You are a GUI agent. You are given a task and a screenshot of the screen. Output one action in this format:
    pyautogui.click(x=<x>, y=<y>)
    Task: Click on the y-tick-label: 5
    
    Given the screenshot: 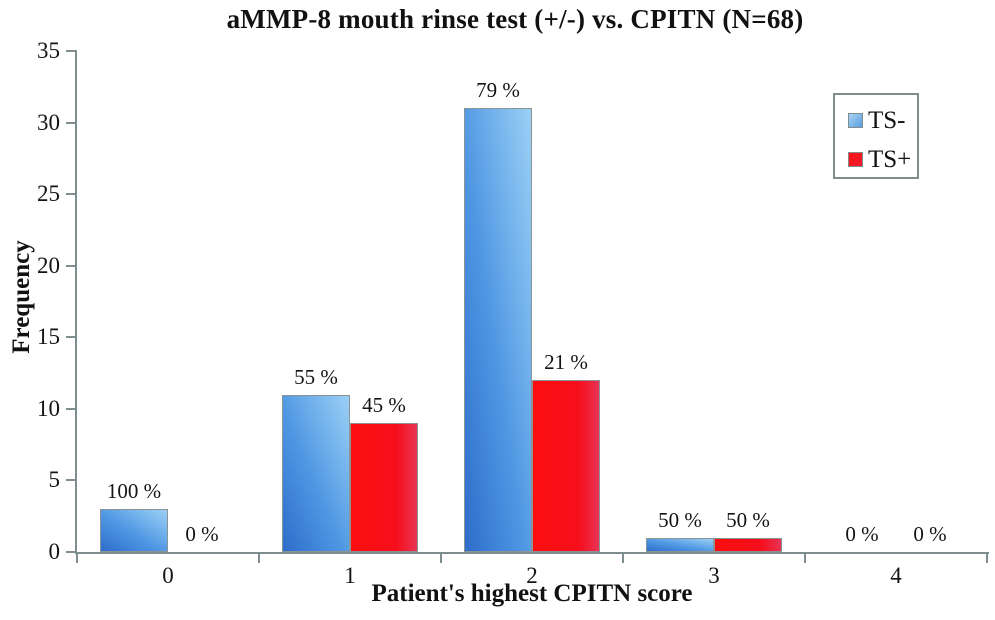 What is the action you would take?
    pyautogui.click(x=54, y=480)
    